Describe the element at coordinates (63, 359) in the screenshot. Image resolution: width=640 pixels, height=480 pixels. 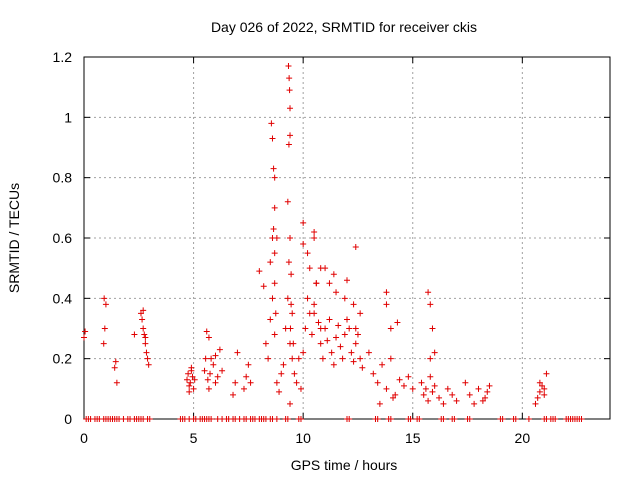
I see `y-tick-label: 0.2` at that location.